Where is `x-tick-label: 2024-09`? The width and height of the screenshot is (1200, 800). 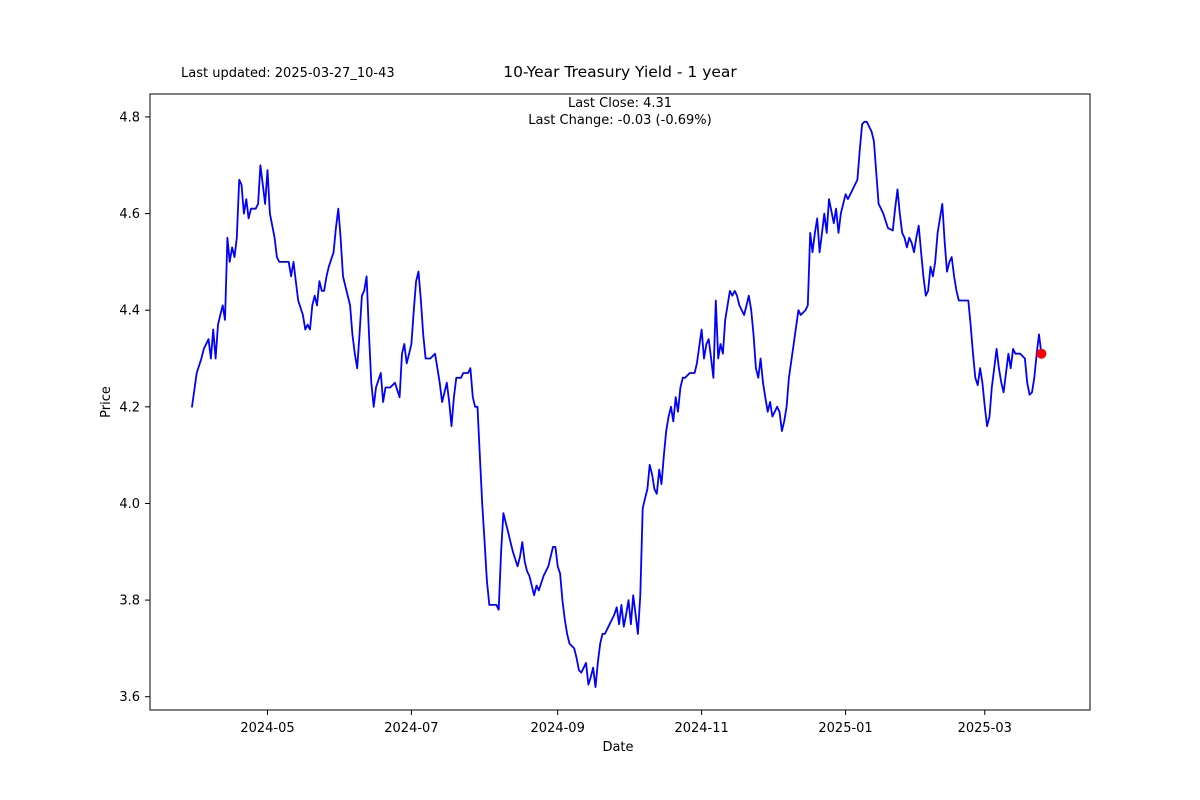 x-tick-label: 2024-09 is located at coordinates (558, 728).